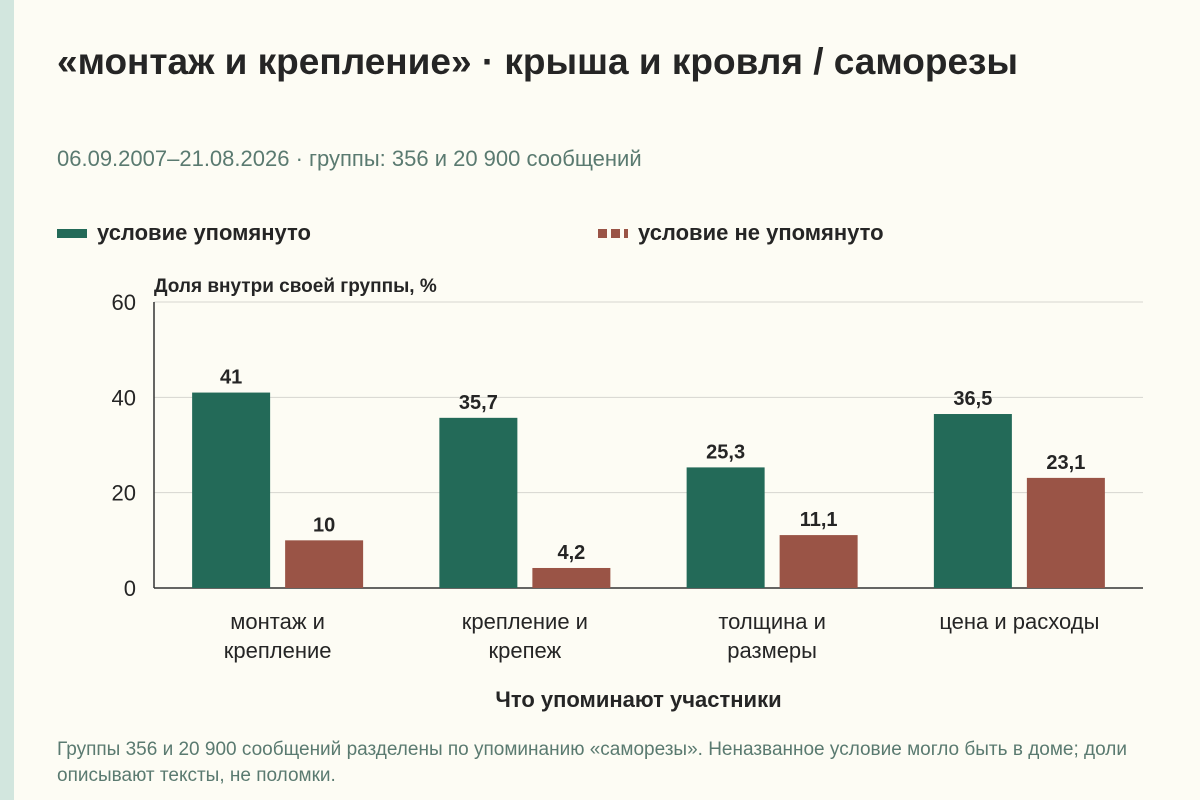 This screenshot has width=1200, height=800. What do you see at coordinates (231, 378) in the screenshot?
I see `data-label: 41` at bounding box center [231, 378].